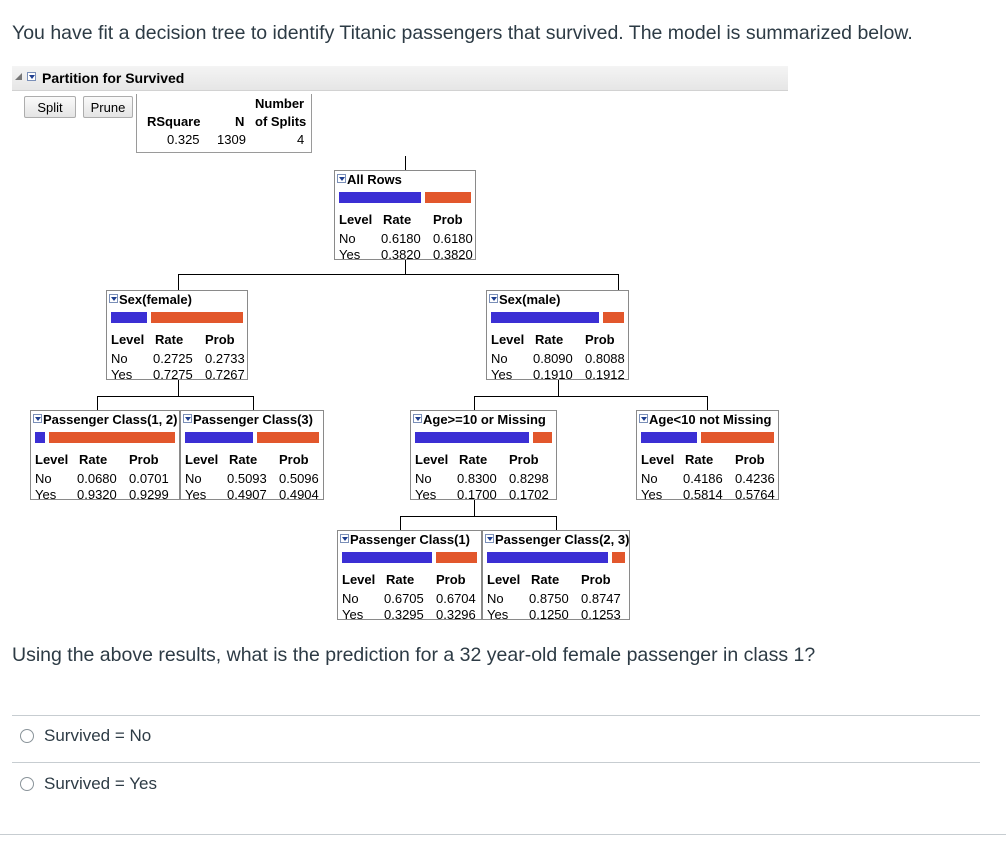 The image size is (1006, 853). I want to click on node-title: Passenger Class(1, 2), so click(110, 419).